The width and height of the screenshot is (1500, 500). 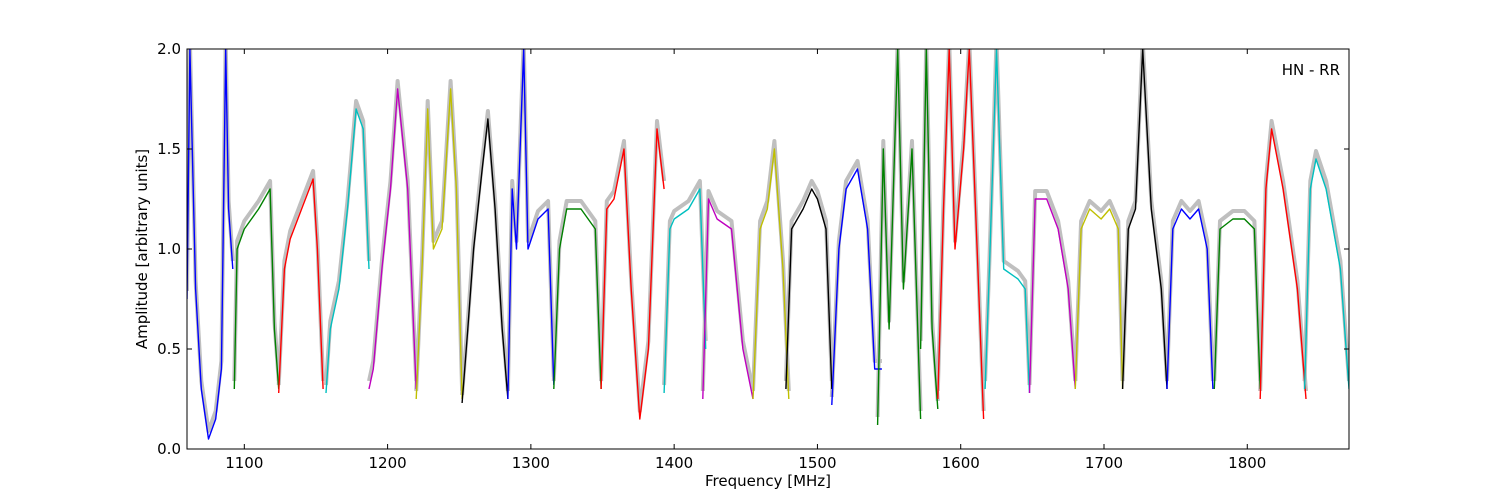 What do you see at coordinates (929, 229) in the screenshot?
I see `subband-17-line` at bounding box center [929, 229].